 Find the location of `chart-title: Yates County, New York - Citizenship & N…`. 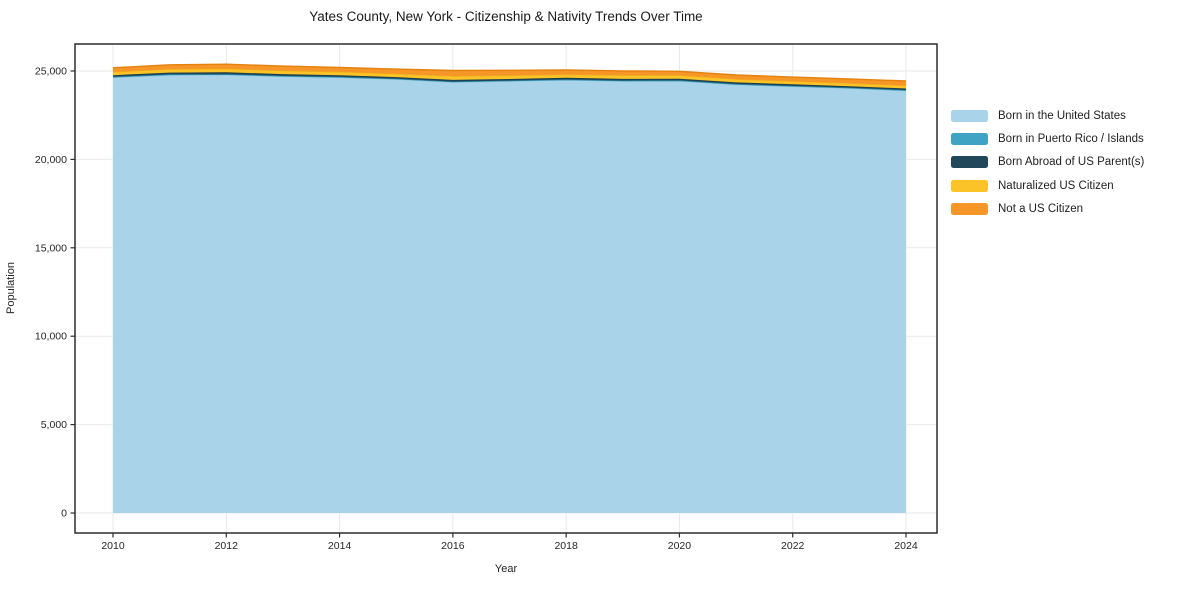

chart-title: Yates County, New York - Citizenship & N… is located at coordinates (506, 16).